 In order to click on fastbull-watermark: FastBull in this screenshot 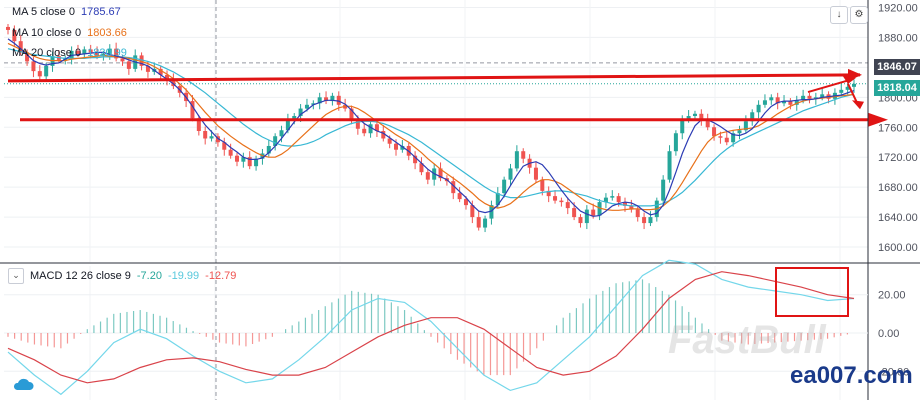, I will do `click(747, 340)`.